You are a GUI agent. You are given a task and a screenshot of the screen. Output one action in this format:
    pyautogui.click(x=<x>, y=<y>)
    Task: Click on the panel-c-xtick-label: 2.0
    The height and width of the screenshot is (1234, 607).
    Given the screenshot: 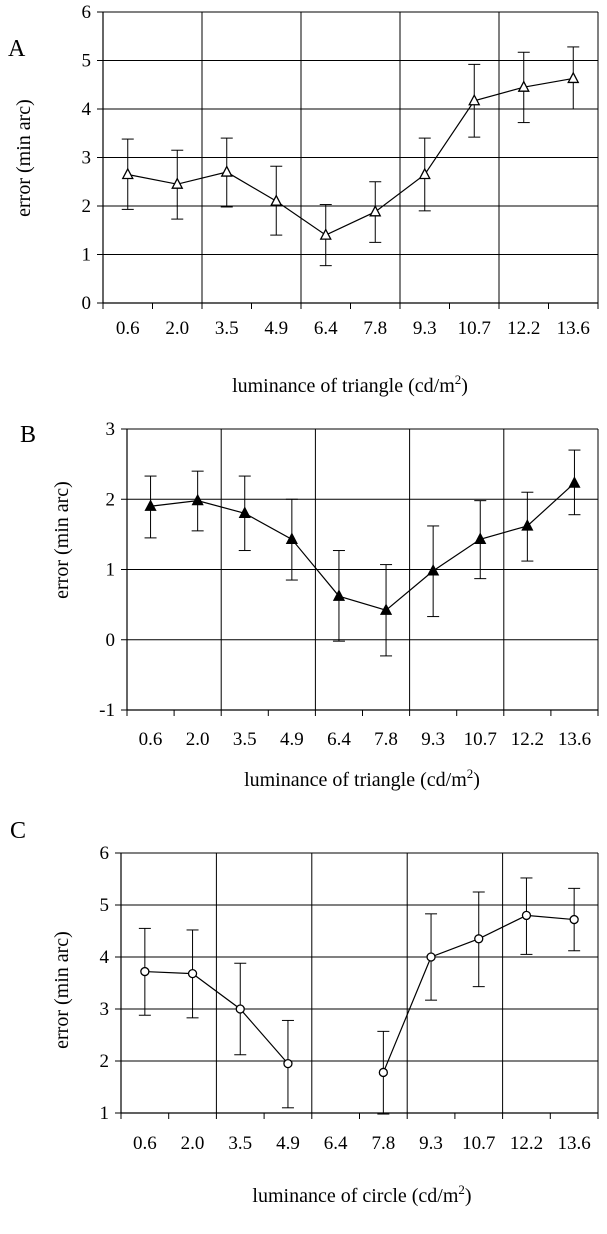 What is the action you would take?
    pyautogui.click(x=193, y=1143)
    